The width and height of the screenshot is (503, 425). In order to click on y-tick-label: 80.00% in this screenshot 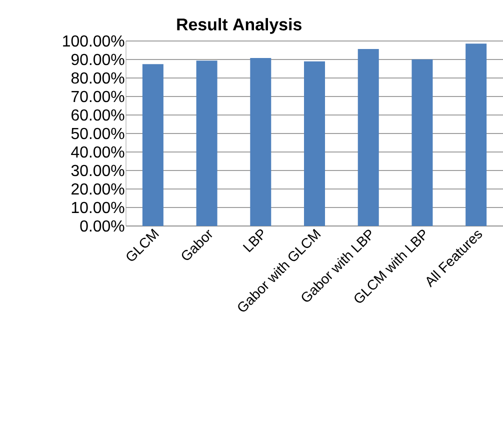, I will do `click(97, 78)`.